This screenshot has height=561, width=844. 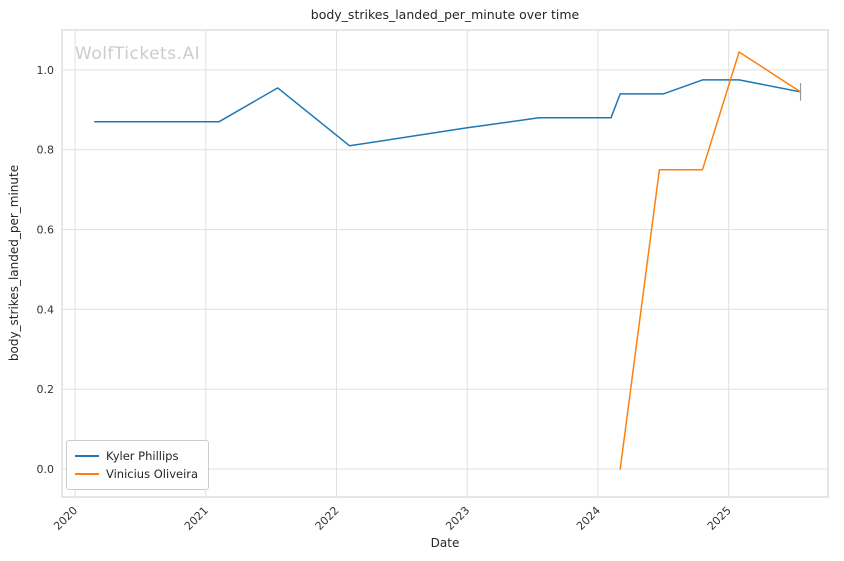 What do you see at coordinates (142, 456) in the screenshot?
I see `legend-label: Kyler Phillips` at bounding box center [142, 456].